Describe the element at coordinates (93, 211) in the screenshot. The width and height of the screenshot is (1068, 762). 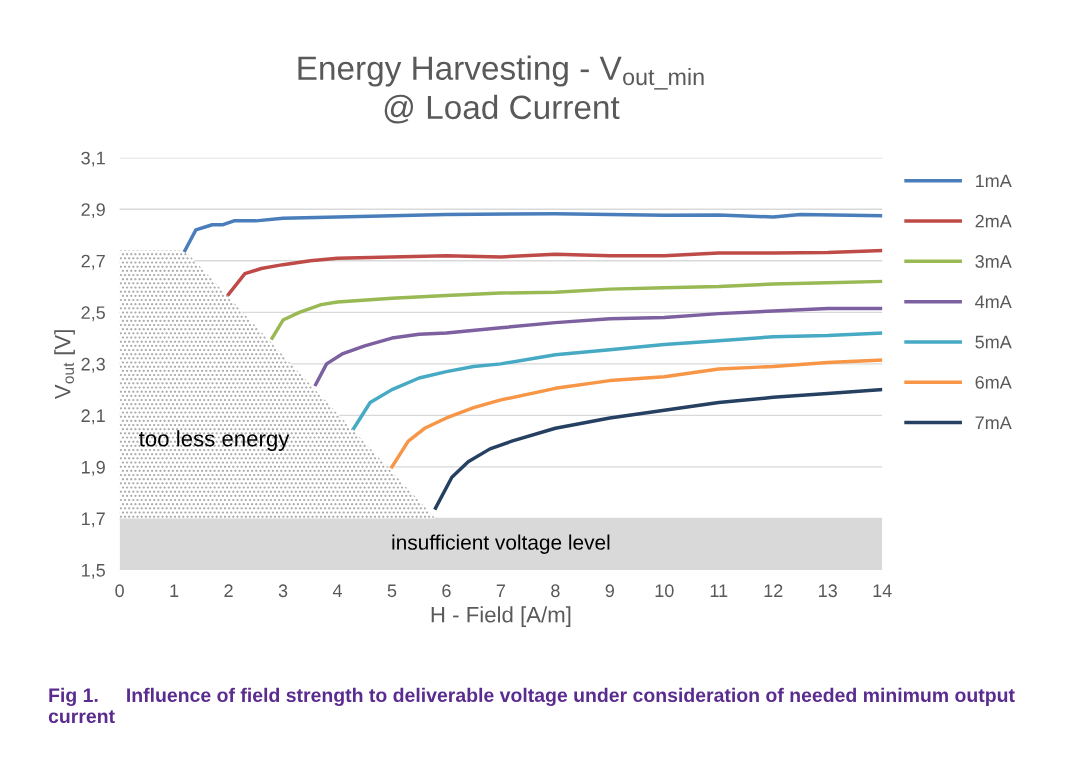
I see `y-tick-label: 2,9` at that location.